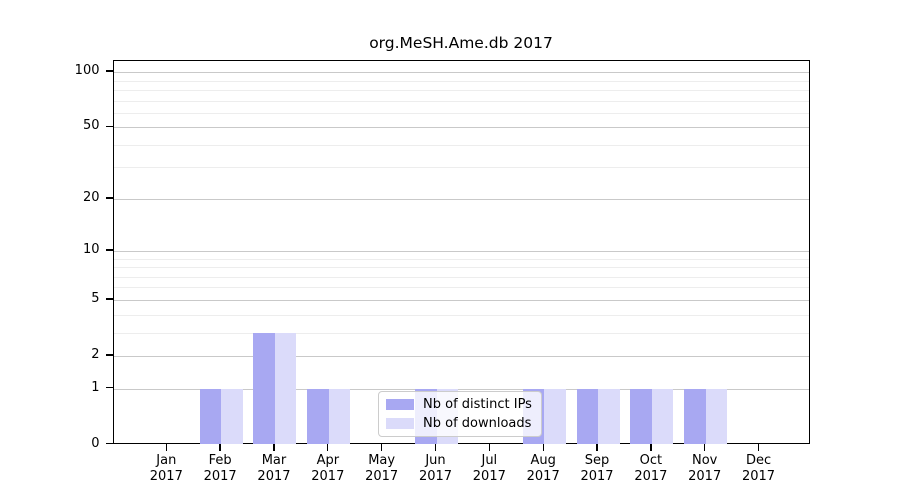  Describe the element at coordinates (166, 468) in the screenshot. I see `x-tick-label: Jan 2017` at that location.